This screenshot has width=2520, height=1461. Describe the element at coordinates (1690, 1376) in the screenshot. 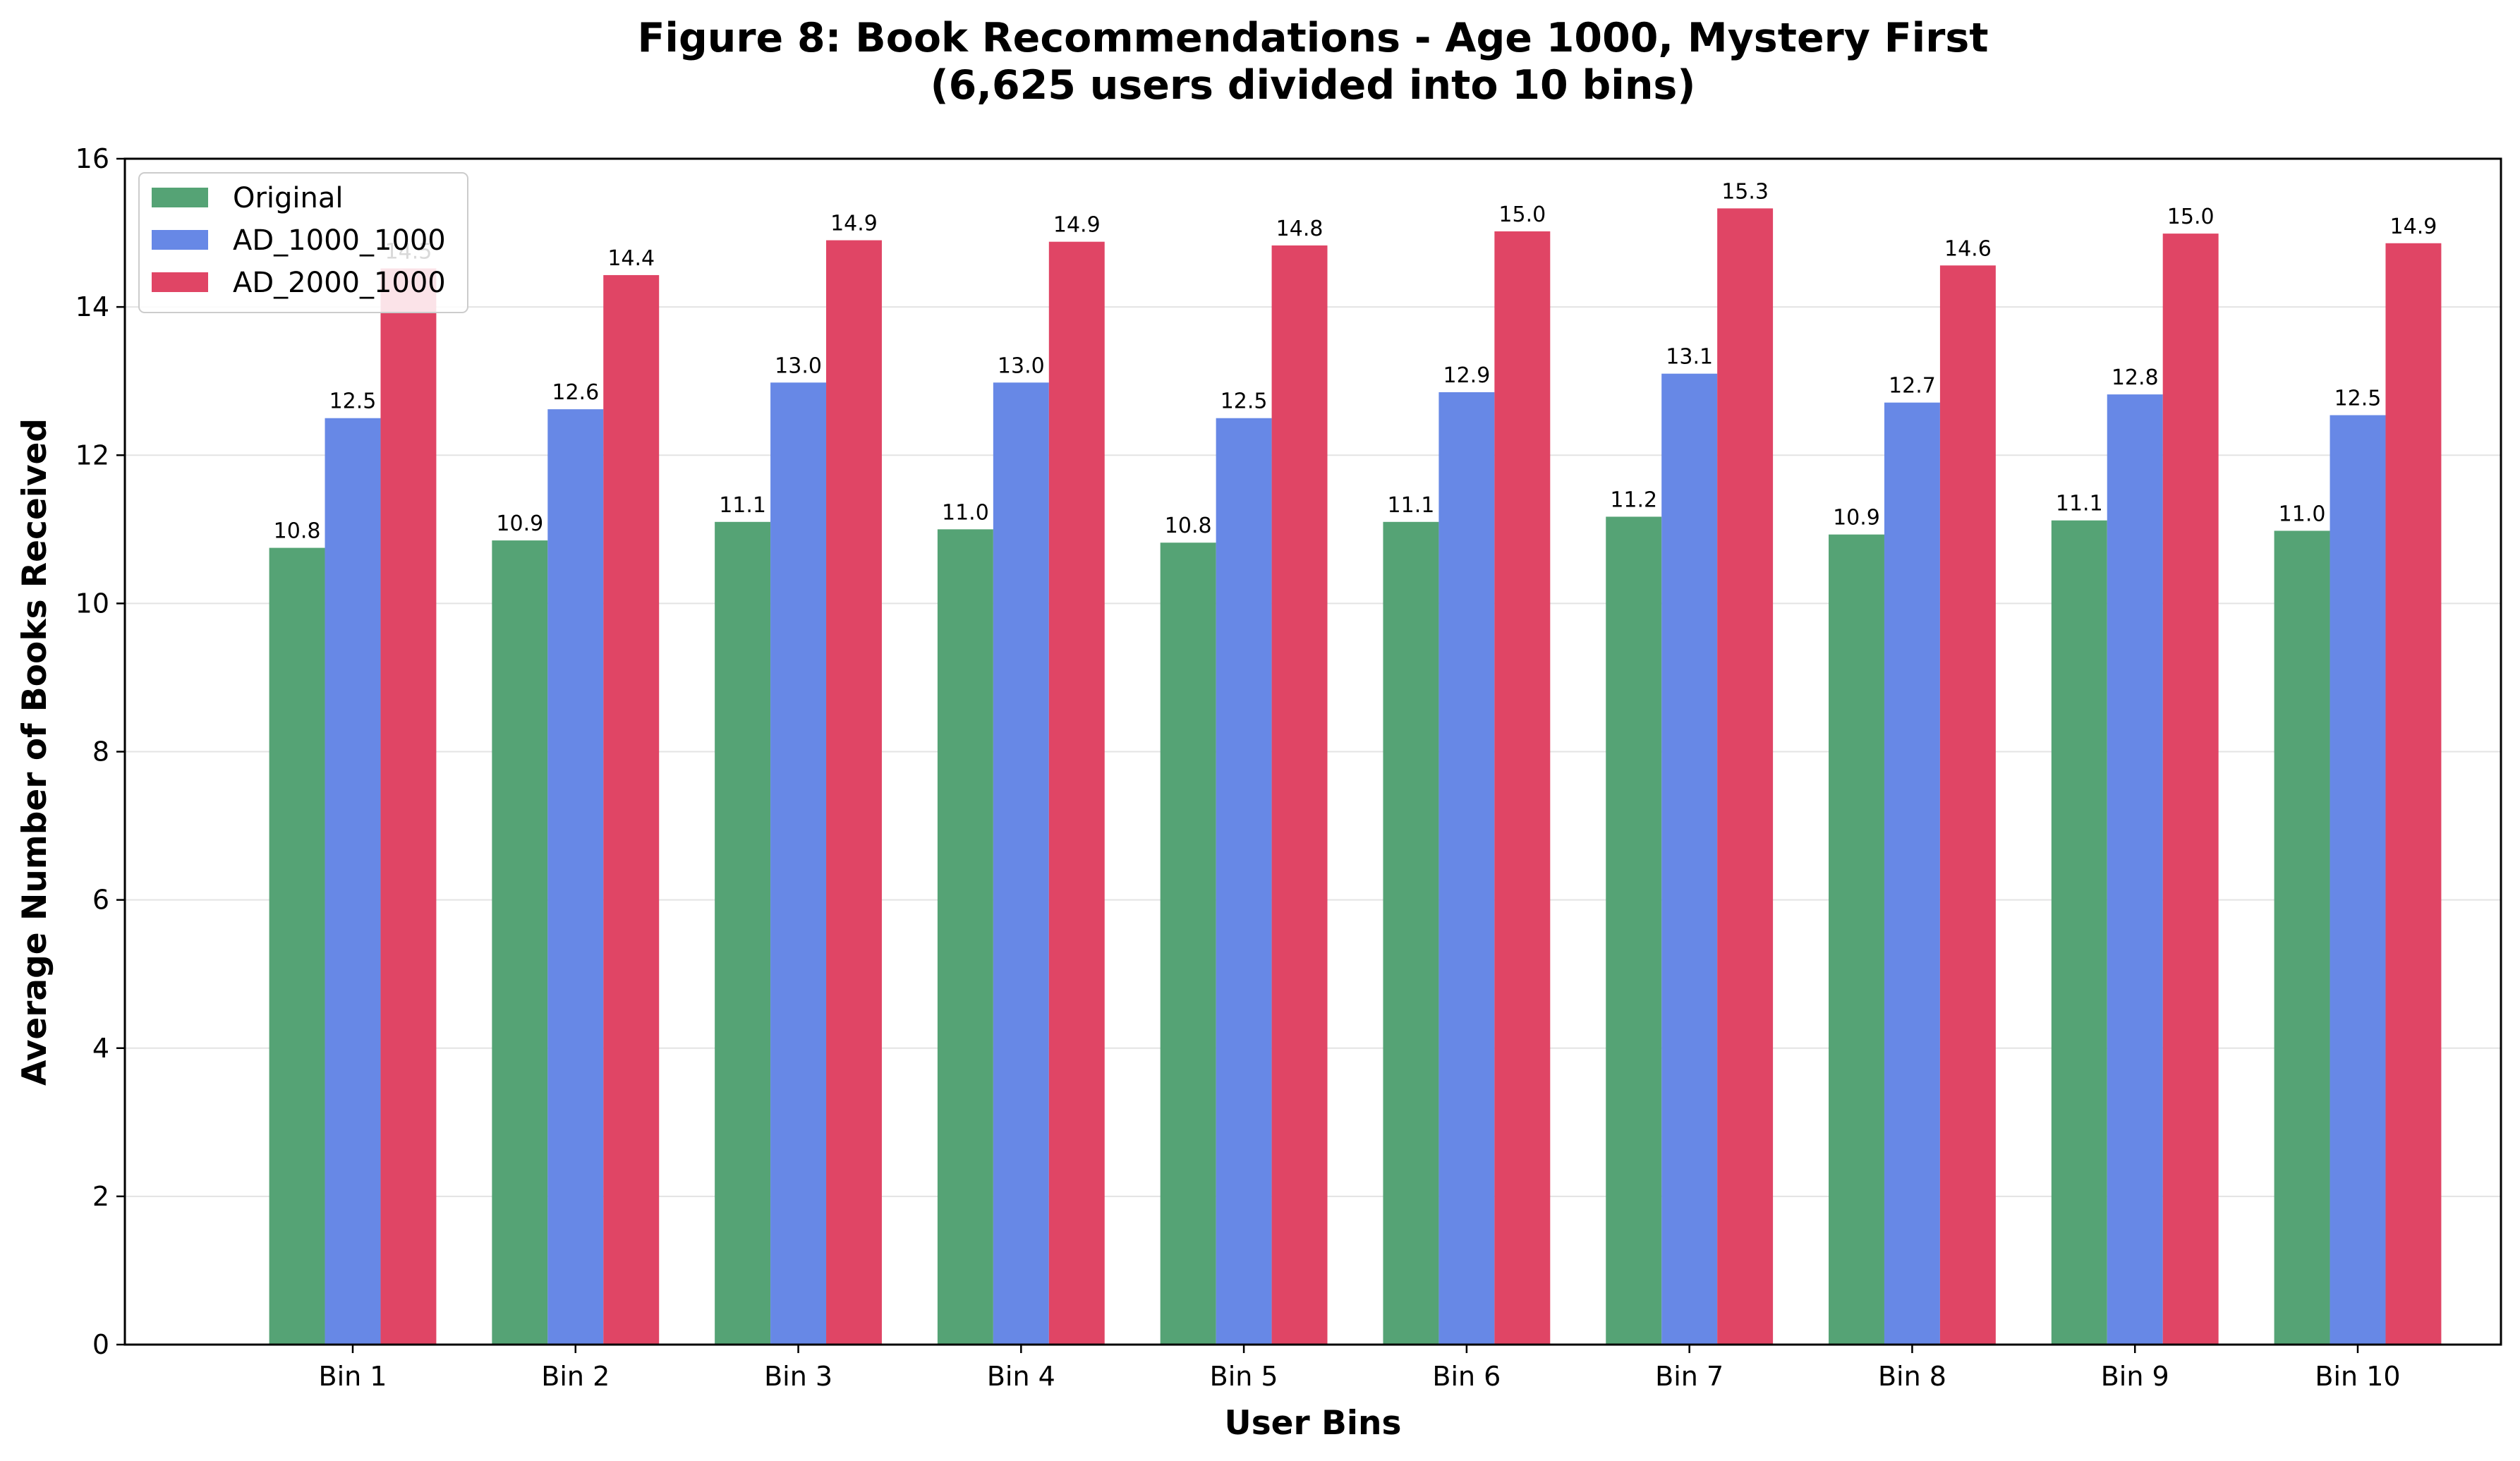

I see `x-tick-label: Bin 7` at that location.